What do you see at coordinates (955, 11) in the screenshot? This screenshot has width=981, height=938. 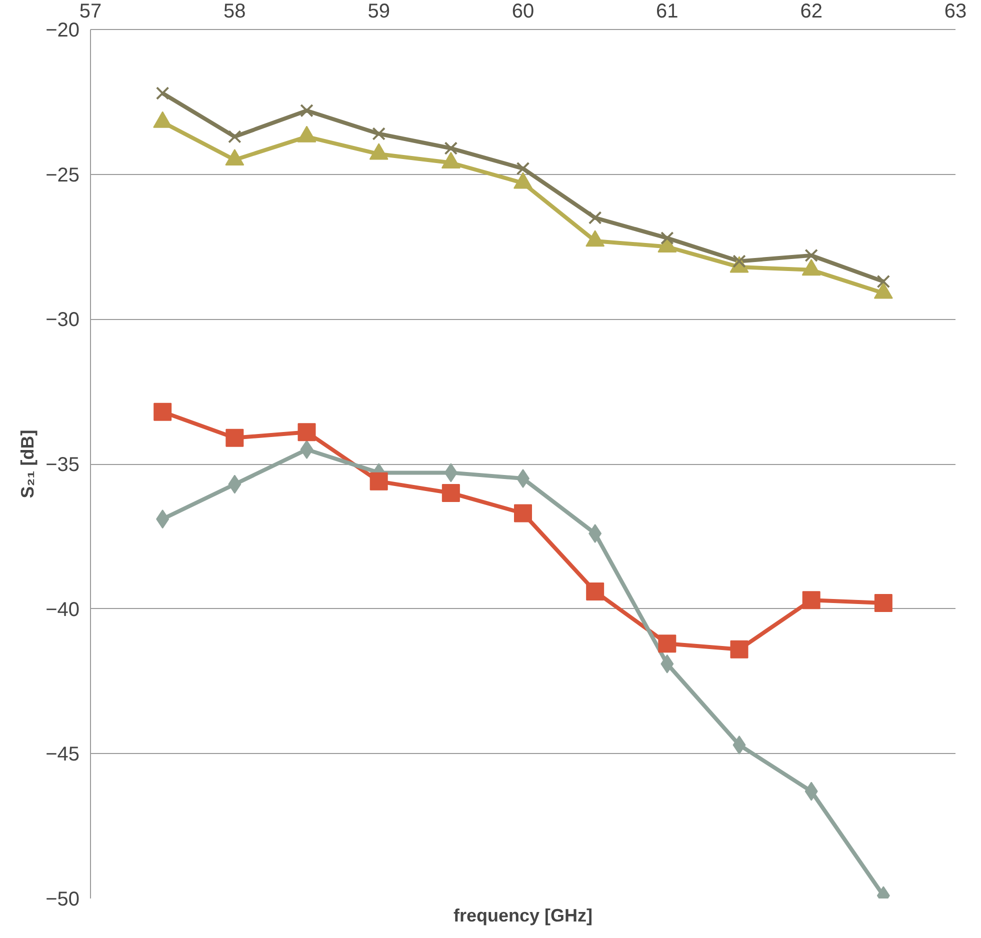 I see `x-tick-label: 63` at bounding box center [955, 11].